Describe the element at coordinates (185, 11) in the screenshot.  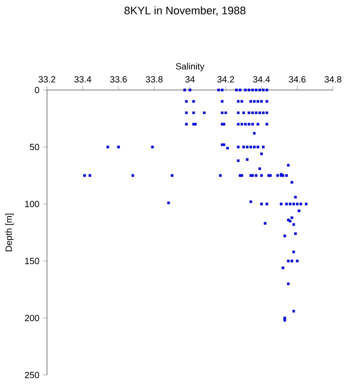
I see `chart-title: 8KYL in November, 1988` at that location.